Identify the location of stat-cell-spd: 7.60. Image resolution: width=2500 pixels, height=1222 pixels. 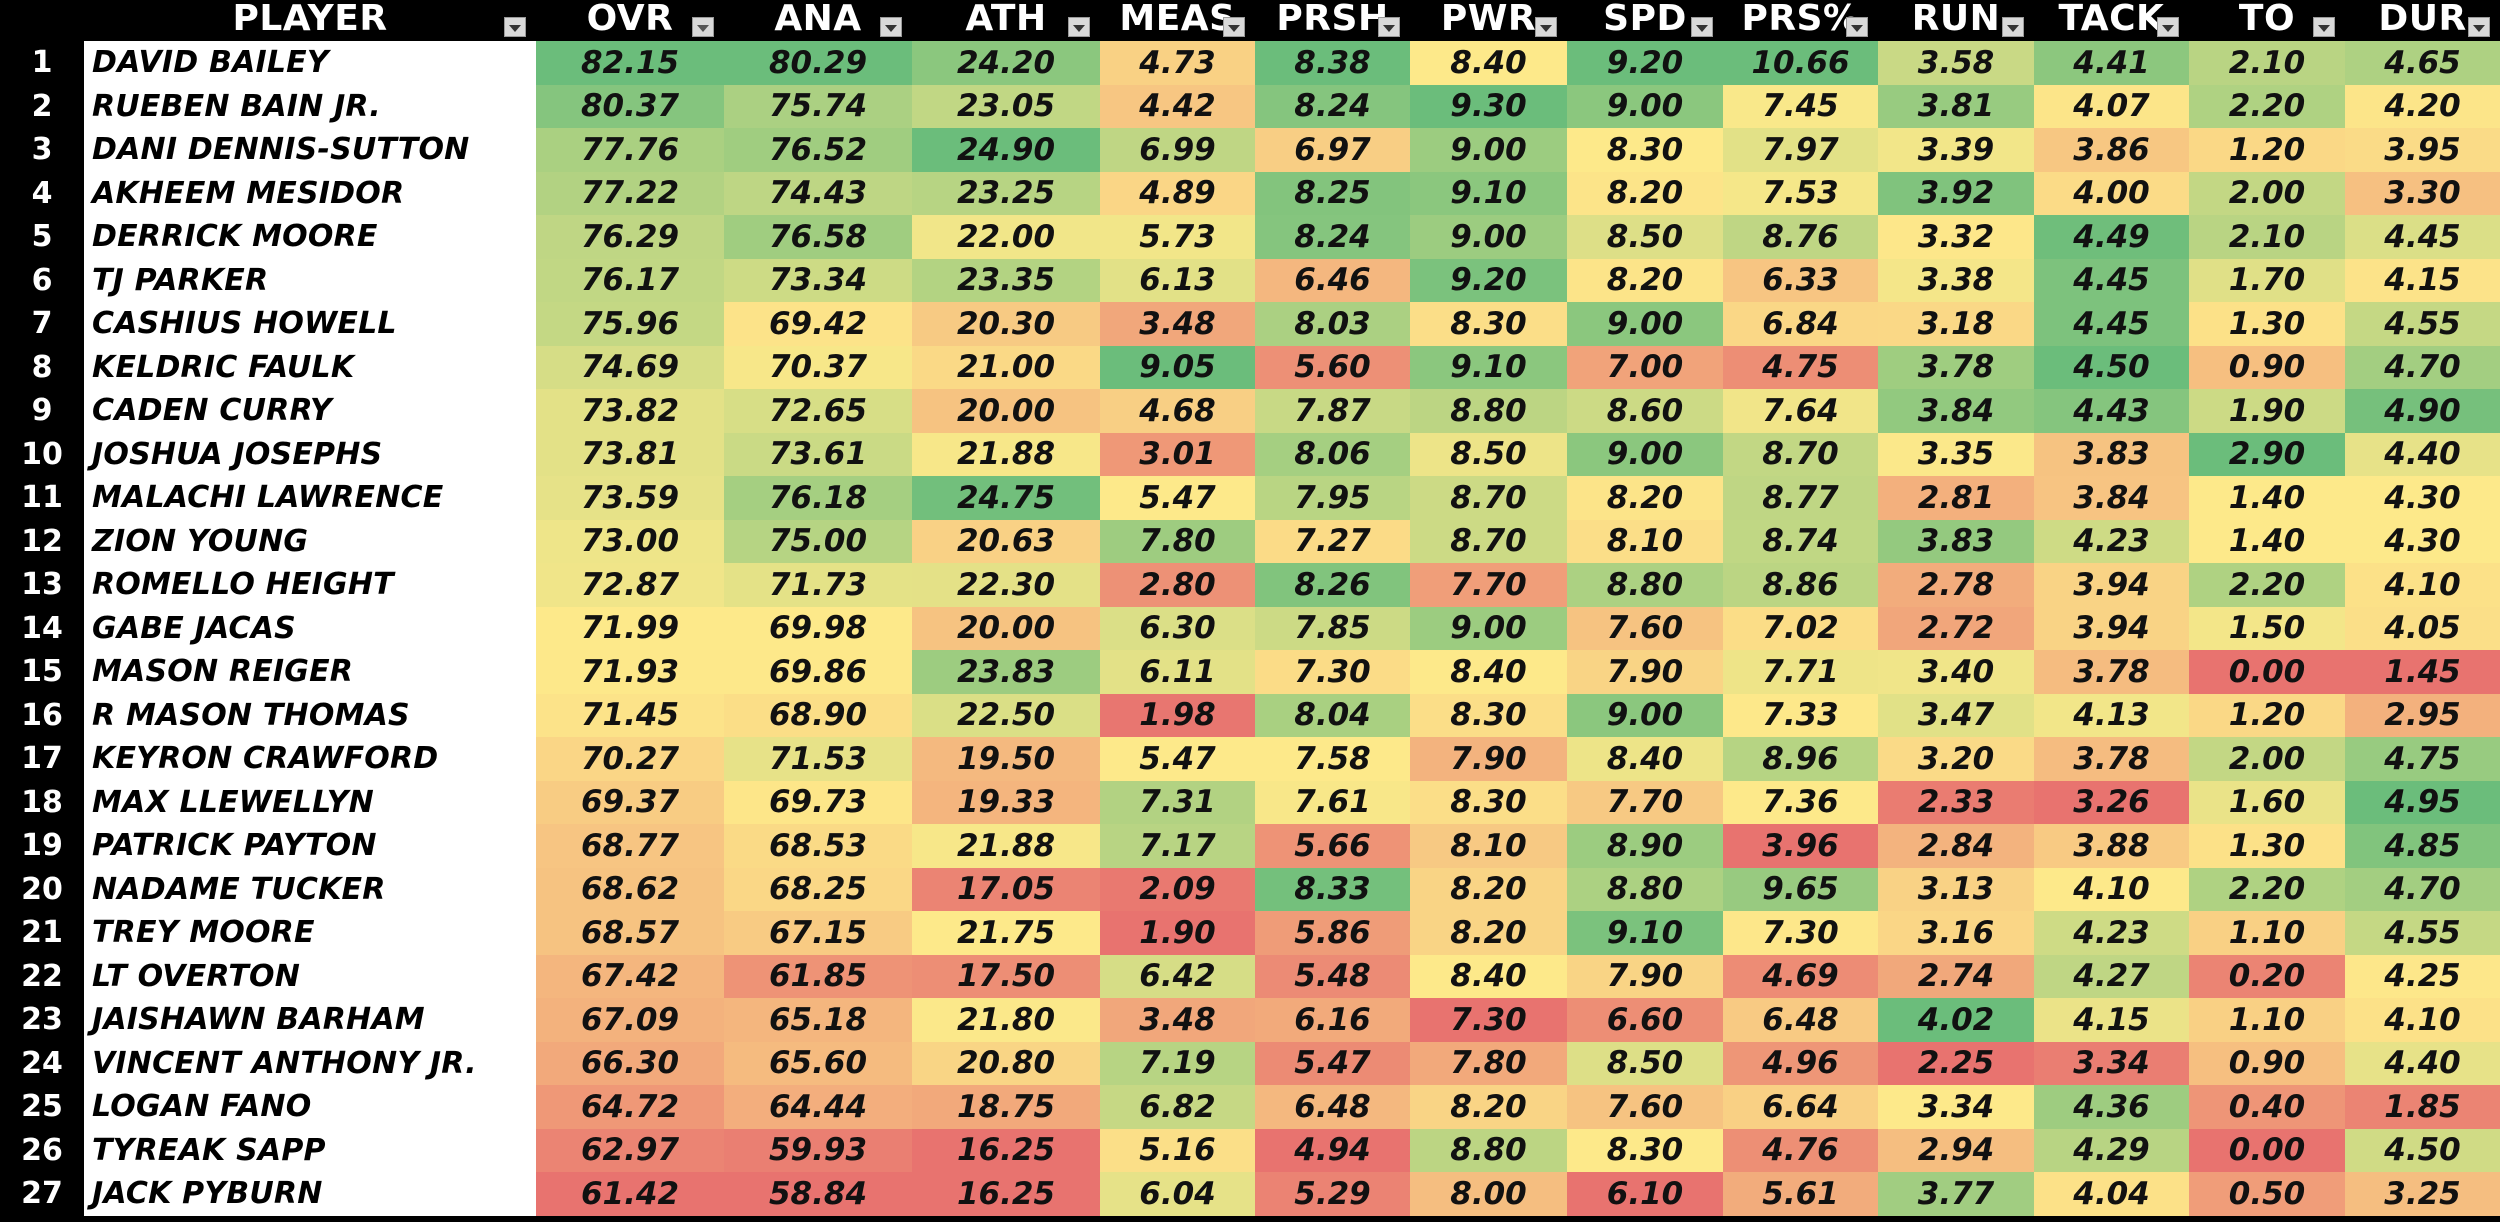
(1645, 1107).